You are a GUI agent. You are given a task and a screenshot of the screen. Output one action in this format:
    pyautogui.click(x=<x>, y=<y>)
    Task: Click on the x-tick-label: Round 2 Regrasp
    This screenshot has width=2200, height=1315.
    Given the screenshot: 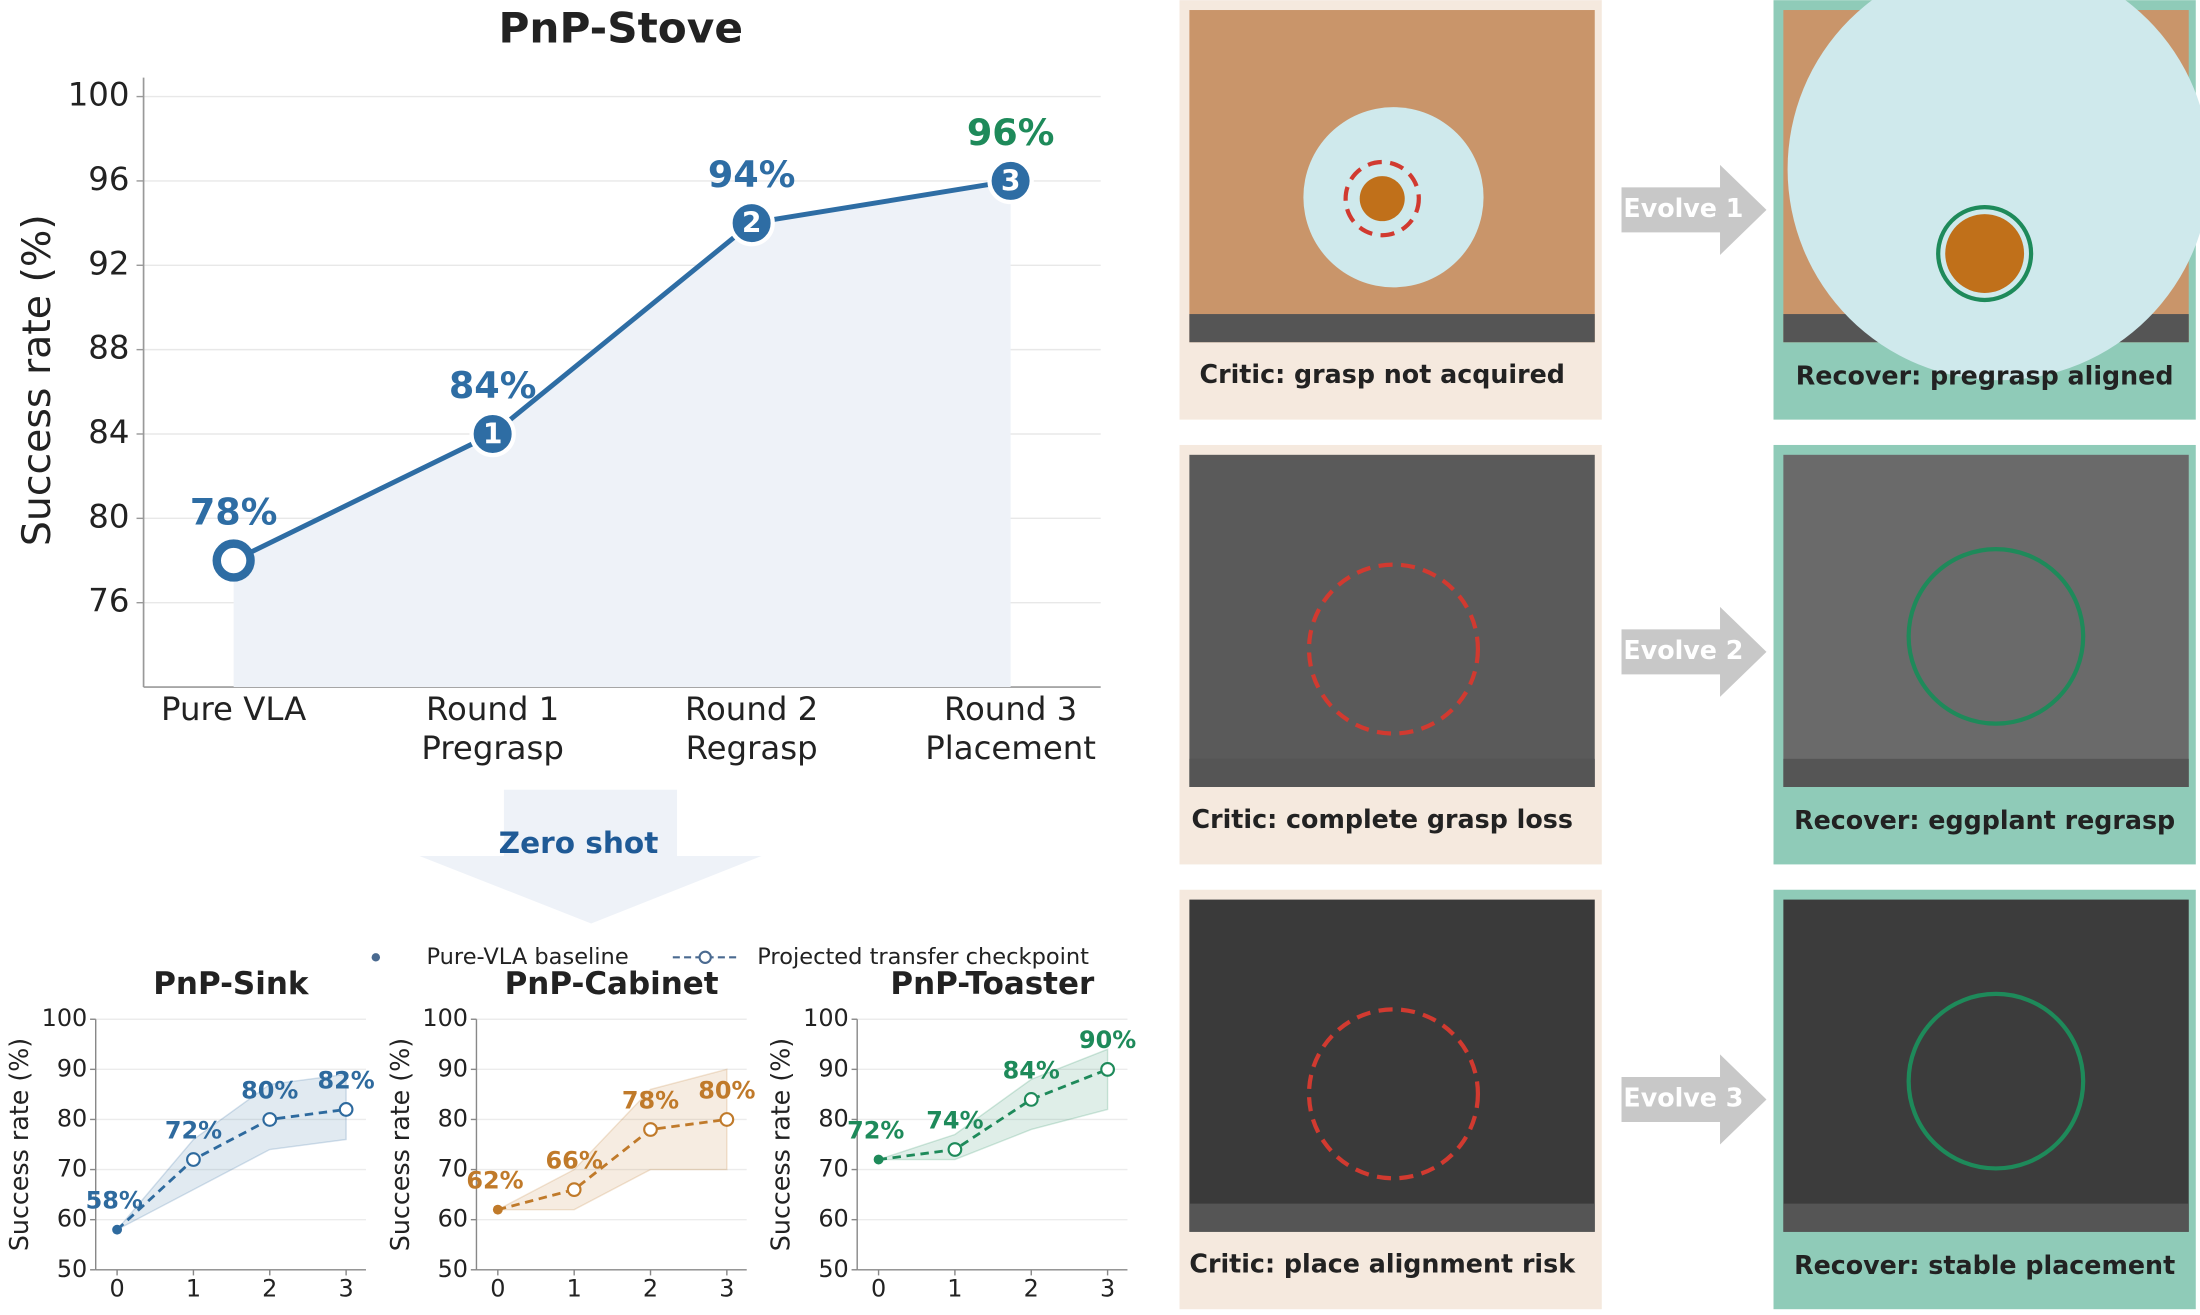 What is the action you would take?
    pyautogui.click(x=751, y=728)
    